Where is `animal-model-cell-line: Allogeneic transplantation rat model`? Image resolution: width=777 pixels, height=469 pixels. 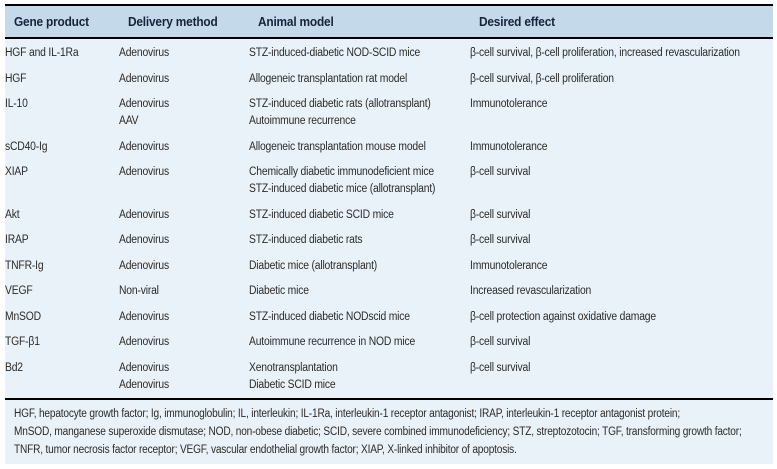 animal-model-cell-line: Allogeneic transplantation rat model is located at coordinates (328, 78).